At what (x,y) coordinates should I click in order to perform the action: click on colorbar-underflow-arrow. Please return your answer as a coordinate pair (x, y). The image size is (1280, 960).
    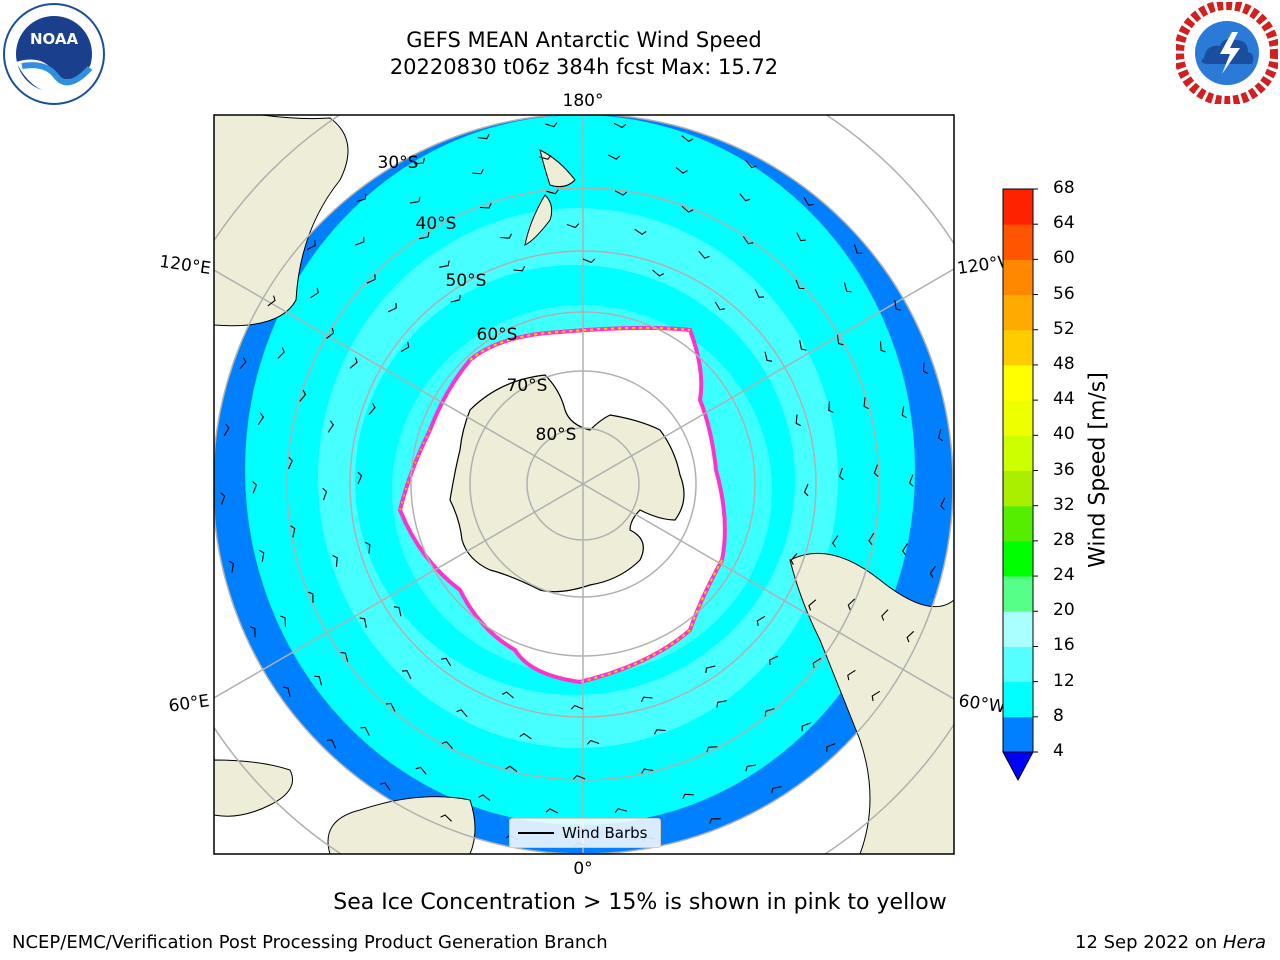
    Looking at the image, I should click on (1018, 766).